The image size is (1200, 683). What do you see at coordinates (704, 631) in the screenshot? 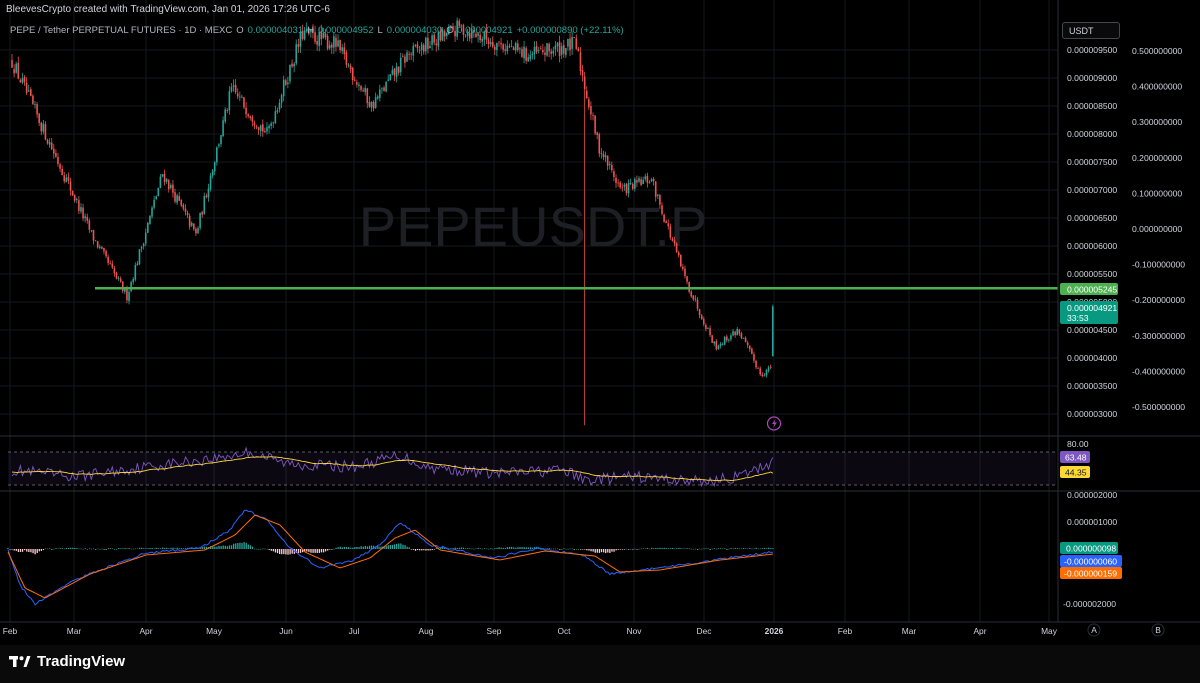
I see `time-tick-label: Dec` at bounding box center [704, 631].